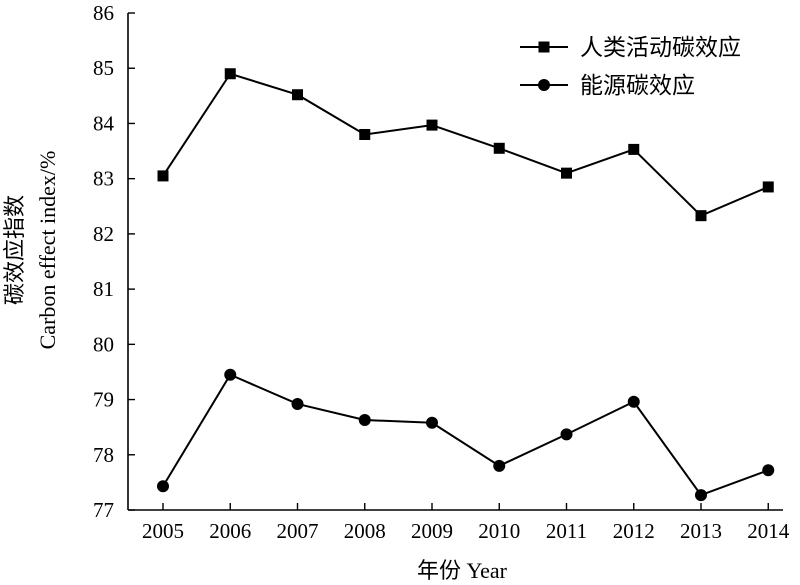 This screenshot has height=585, width=800. What do you see at coordinates (103, 179) in the screenshot?
I see `y-tick-label: 83` at bounding box center [103, 179].